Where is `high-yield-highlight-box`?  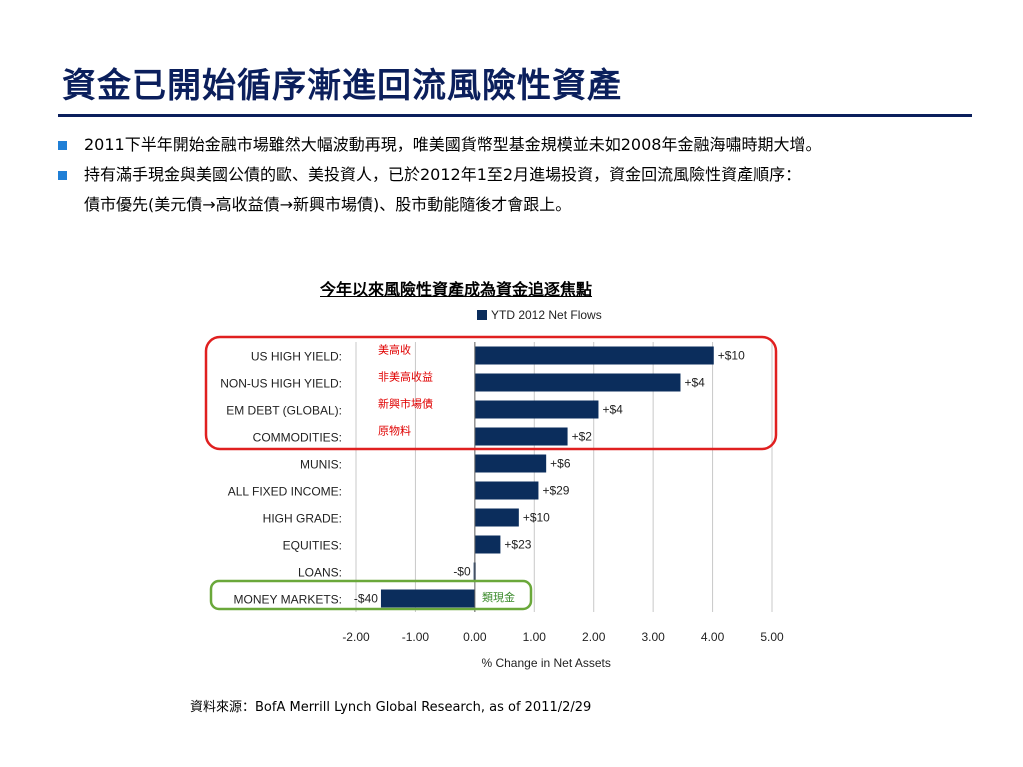
high-yield-highlight-box is located at coordinates (491, 393).